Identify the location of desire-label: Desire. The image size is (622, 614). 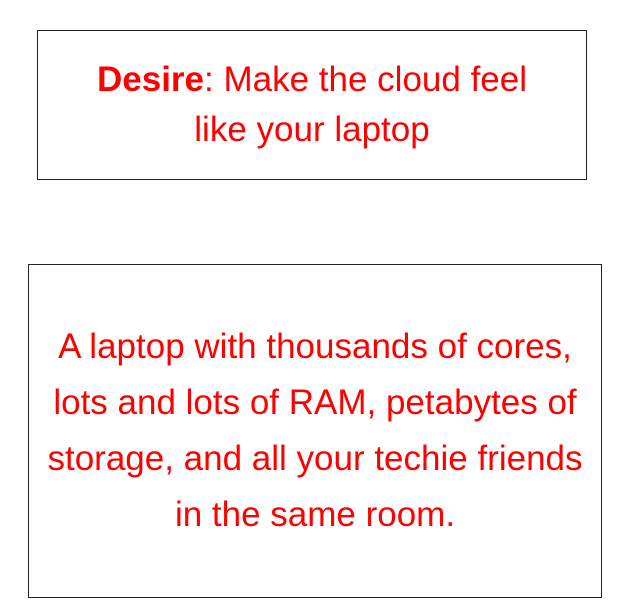
(151, 79).